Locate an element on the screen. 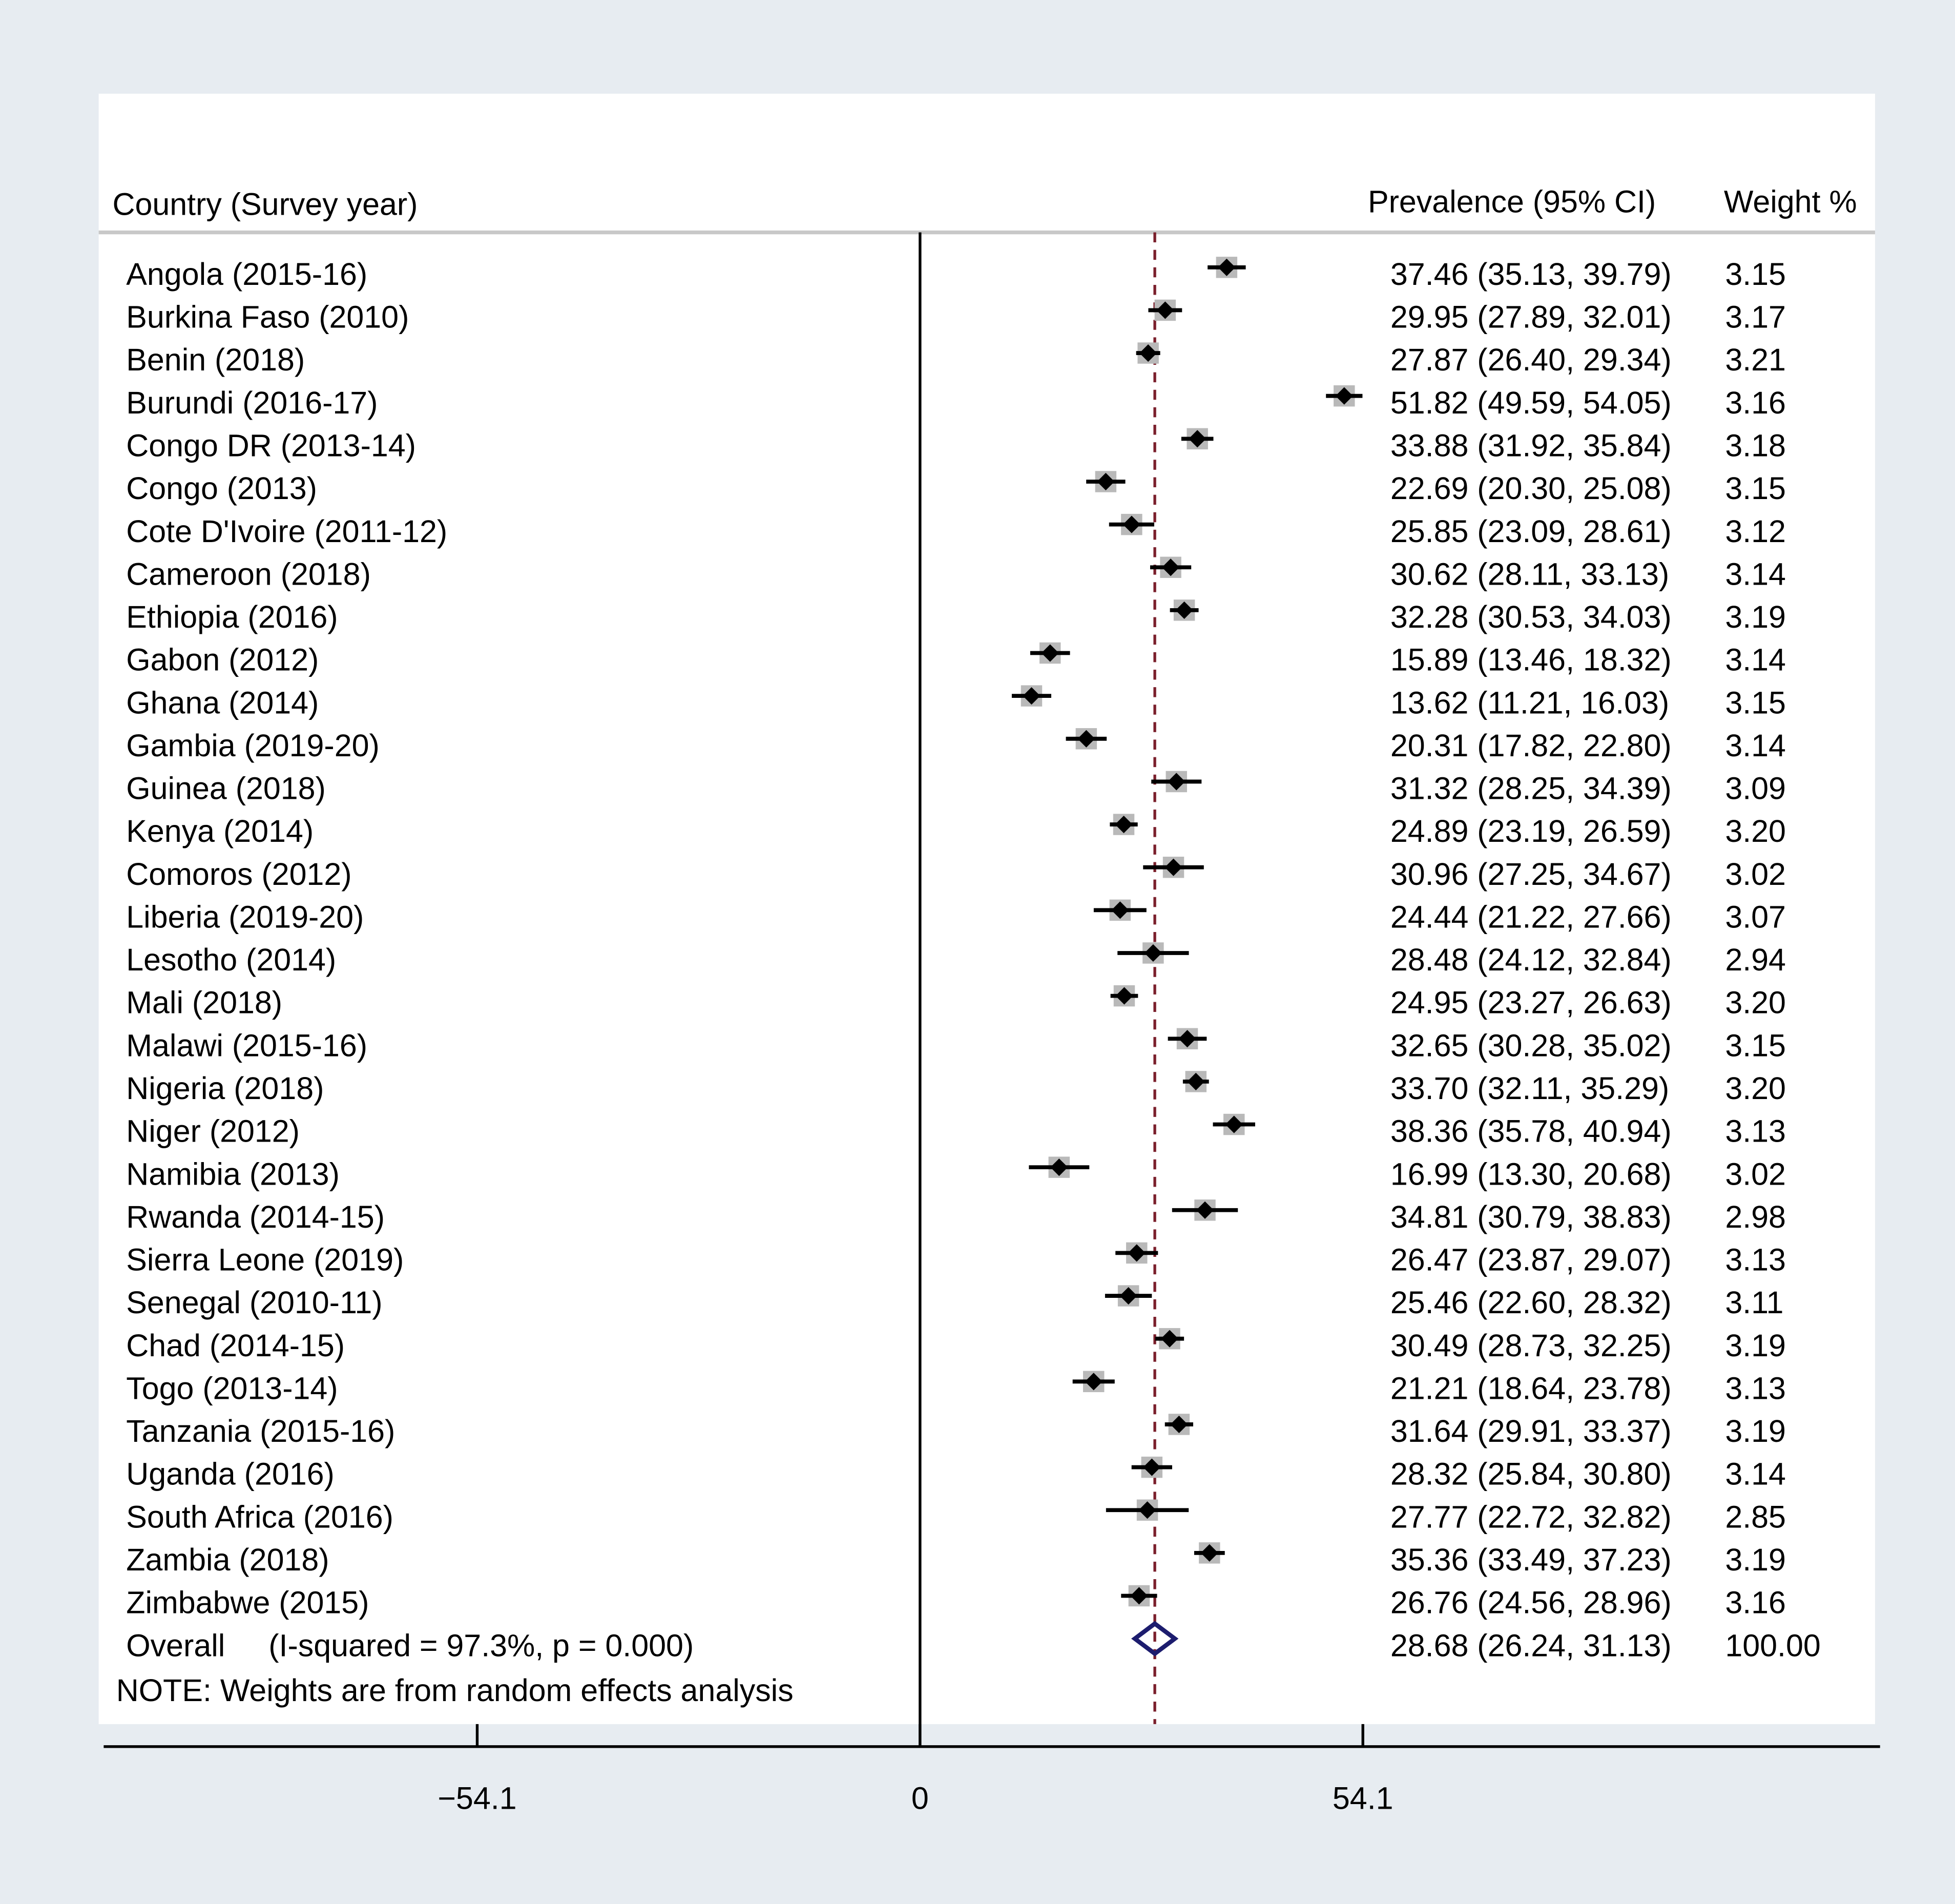 The image size is (1955, 1904). study-label: Zimbabwe (2015) is located at coordinates (247, 1602).